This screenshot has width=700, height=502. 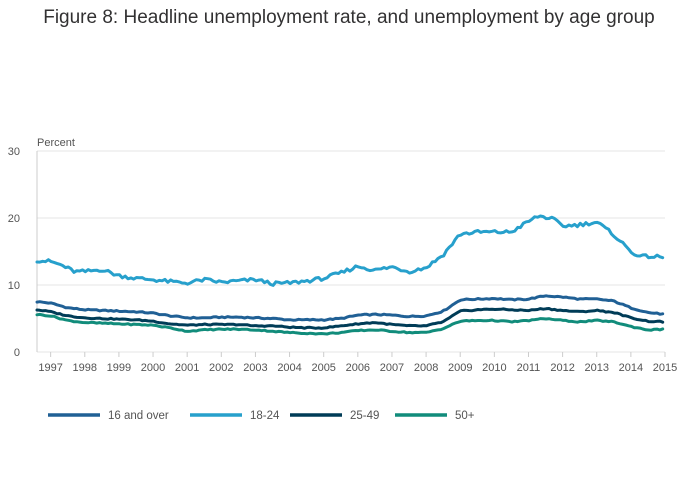 What do you see at coordinates (153, 368) in the screenshot?
I see `x-tick-label: 2000` at bounding box center [153, 368].